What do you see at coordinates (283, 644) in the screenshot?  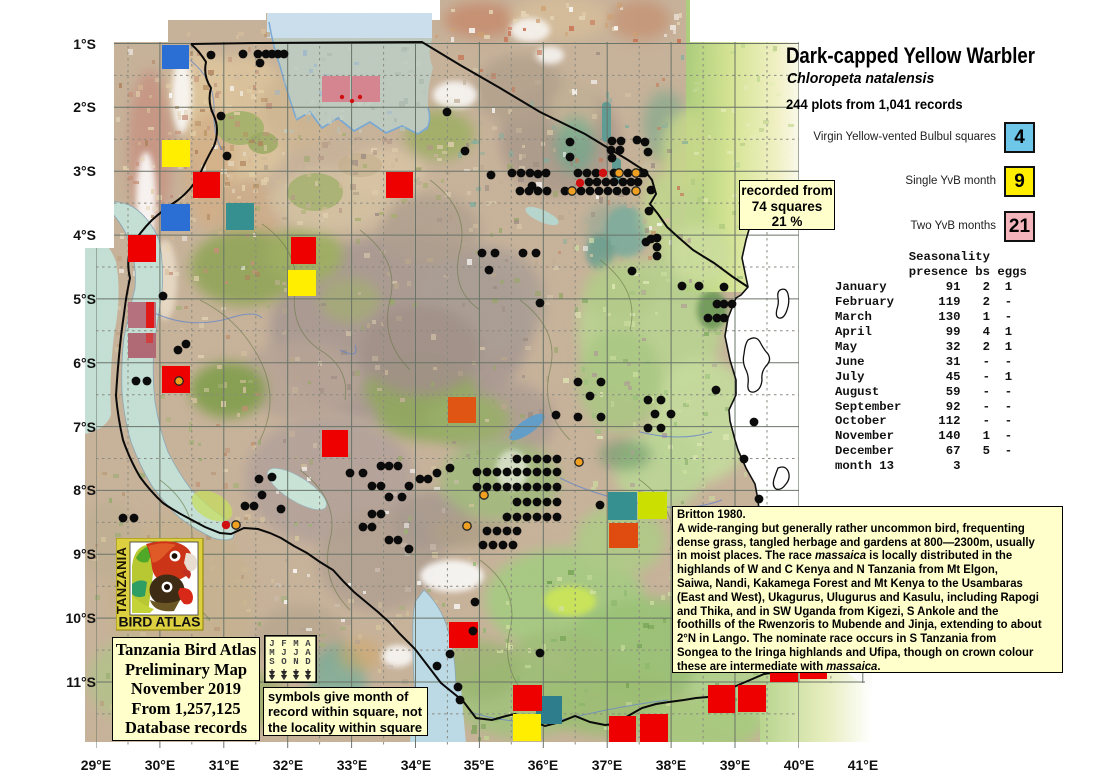 I see `svg-text: F` at bounding box center [283, 644].